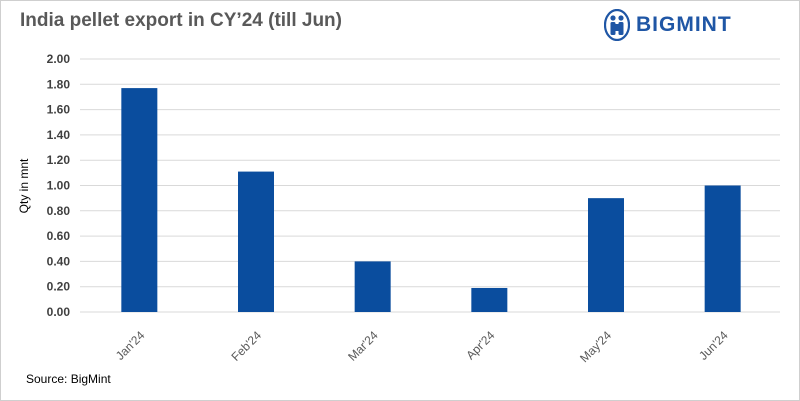 The image size is (800, 401). What do you see at coordinates (363, 346) in the screenshot?
I see `x-tick-label: Mar'24` at bounding box center [363, 346].